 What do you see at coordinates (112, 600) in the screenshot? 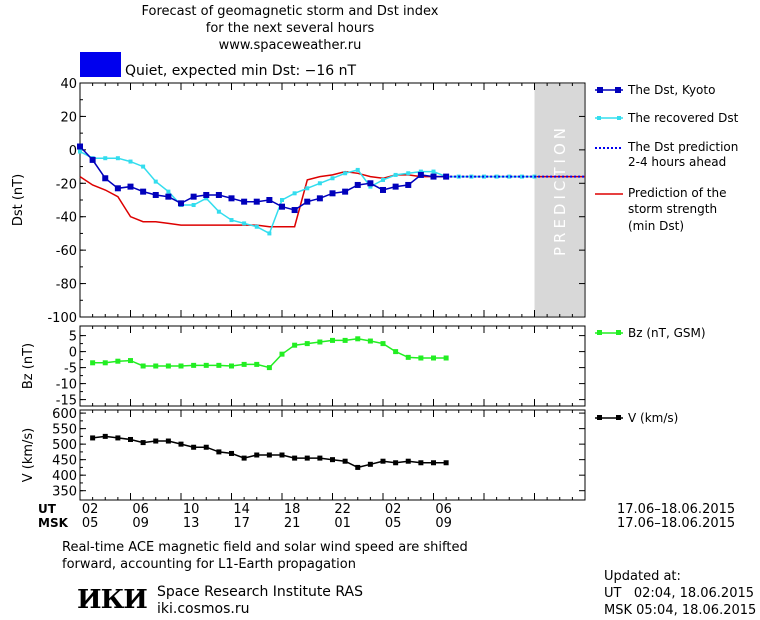
I see `iki-logo: ИКИ` at bounding box center [112, 600].